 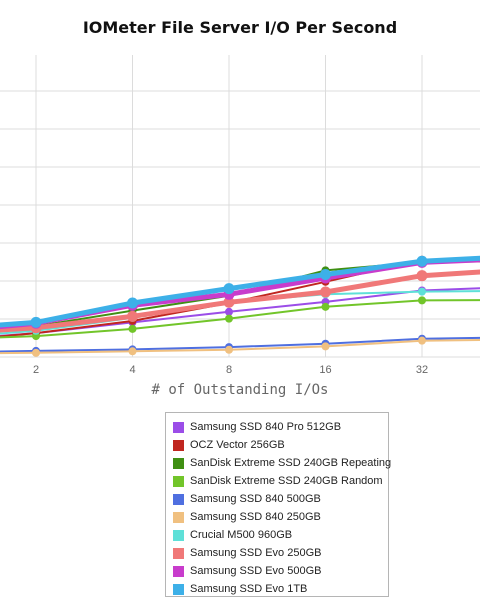 I want to click on legend-item: Crucial M500 960GB, so click(x=280, y=535).